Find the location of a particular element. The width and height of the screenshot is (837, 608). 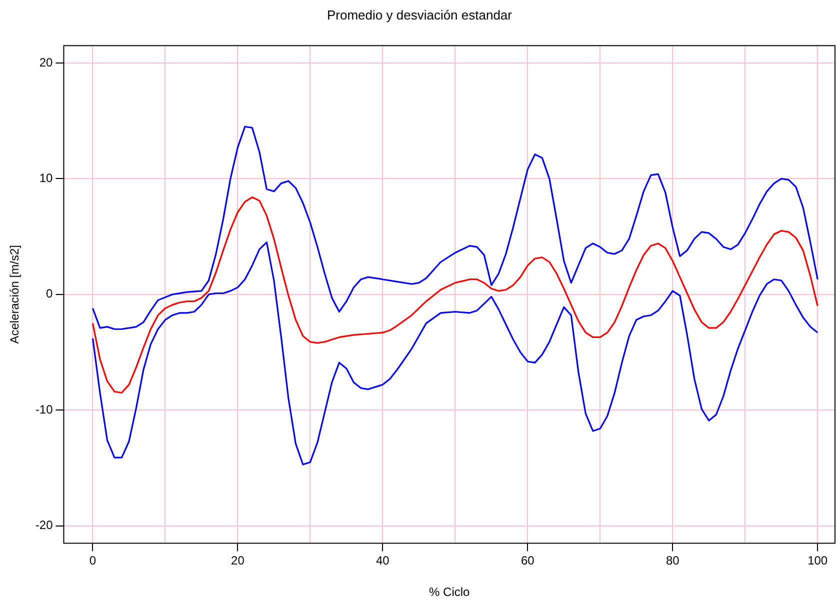

chart-title: Promedio y desviación estandar is located at coordinates (420, 14).